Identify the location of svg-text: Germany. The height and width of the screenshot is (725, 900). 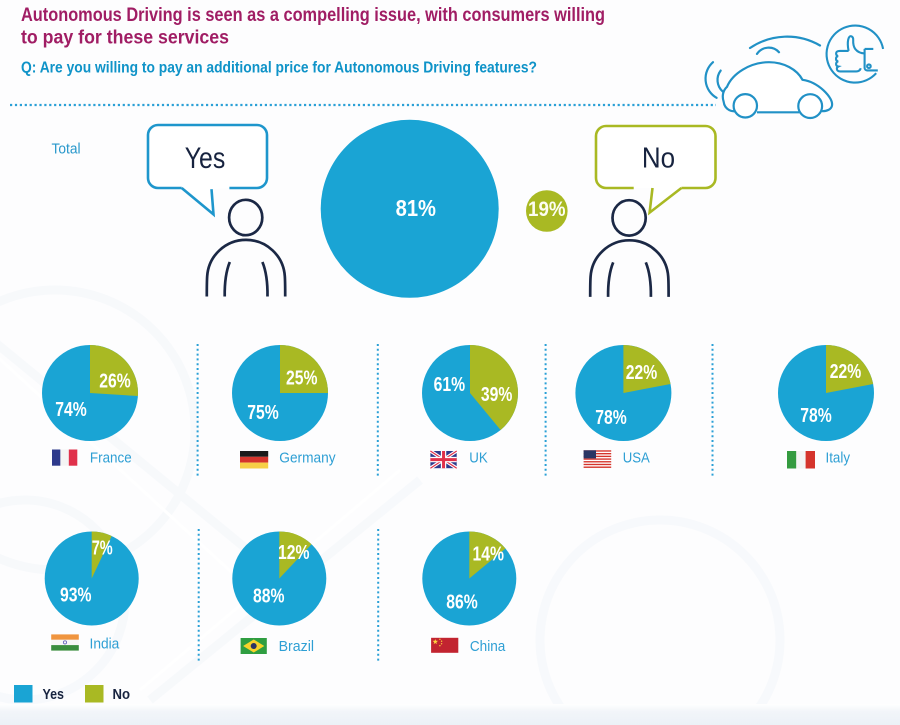
(307, 459).